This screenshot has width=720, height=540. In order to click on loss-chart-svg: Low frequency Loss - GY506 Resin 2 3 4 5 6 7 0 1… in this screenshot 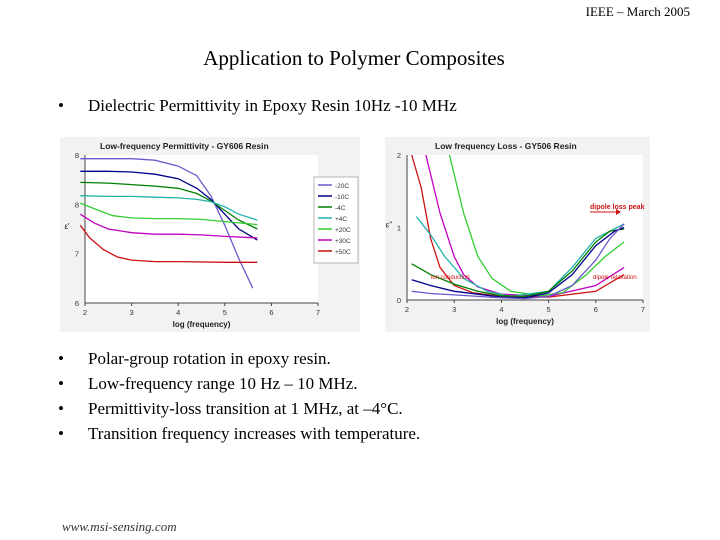, I will do `click(515, 233)`.